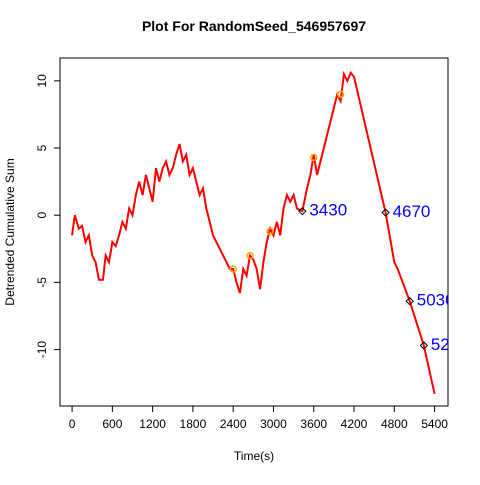  Describe the element at coordinates (42, 350) in the screenshot. I see `y-tick-label: -10` at that location.